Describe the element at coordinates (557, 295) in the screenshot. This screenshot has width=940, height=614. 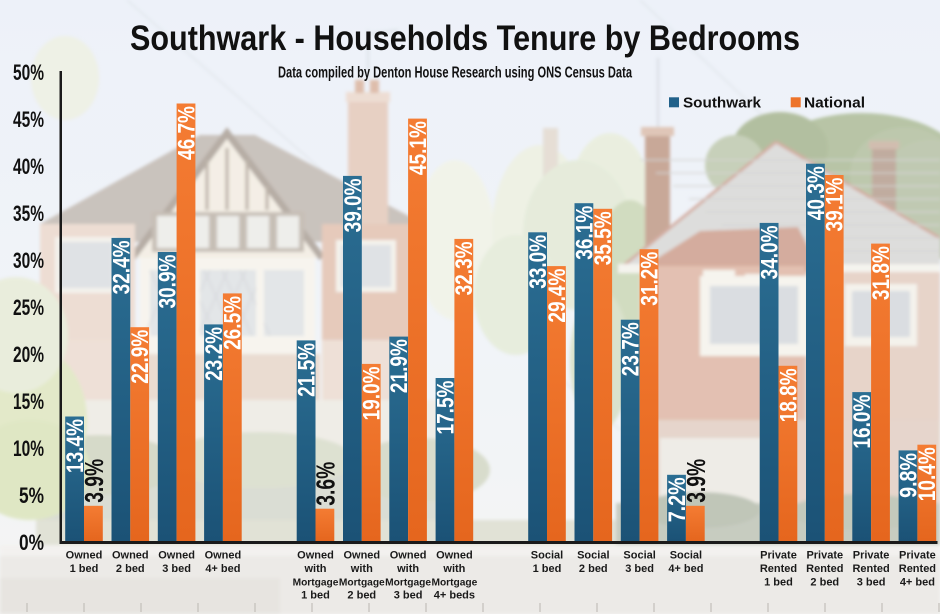
I see `svg-text: 29.4%` at that location.